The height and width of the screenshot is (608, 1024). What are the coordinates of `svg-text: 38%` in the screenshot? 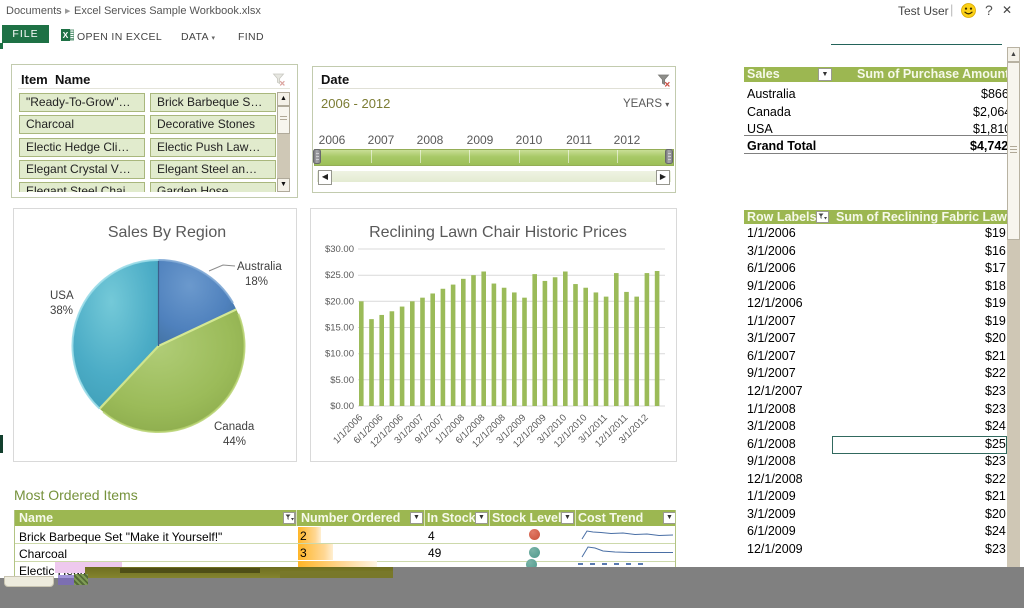 It's located at (61, 311).